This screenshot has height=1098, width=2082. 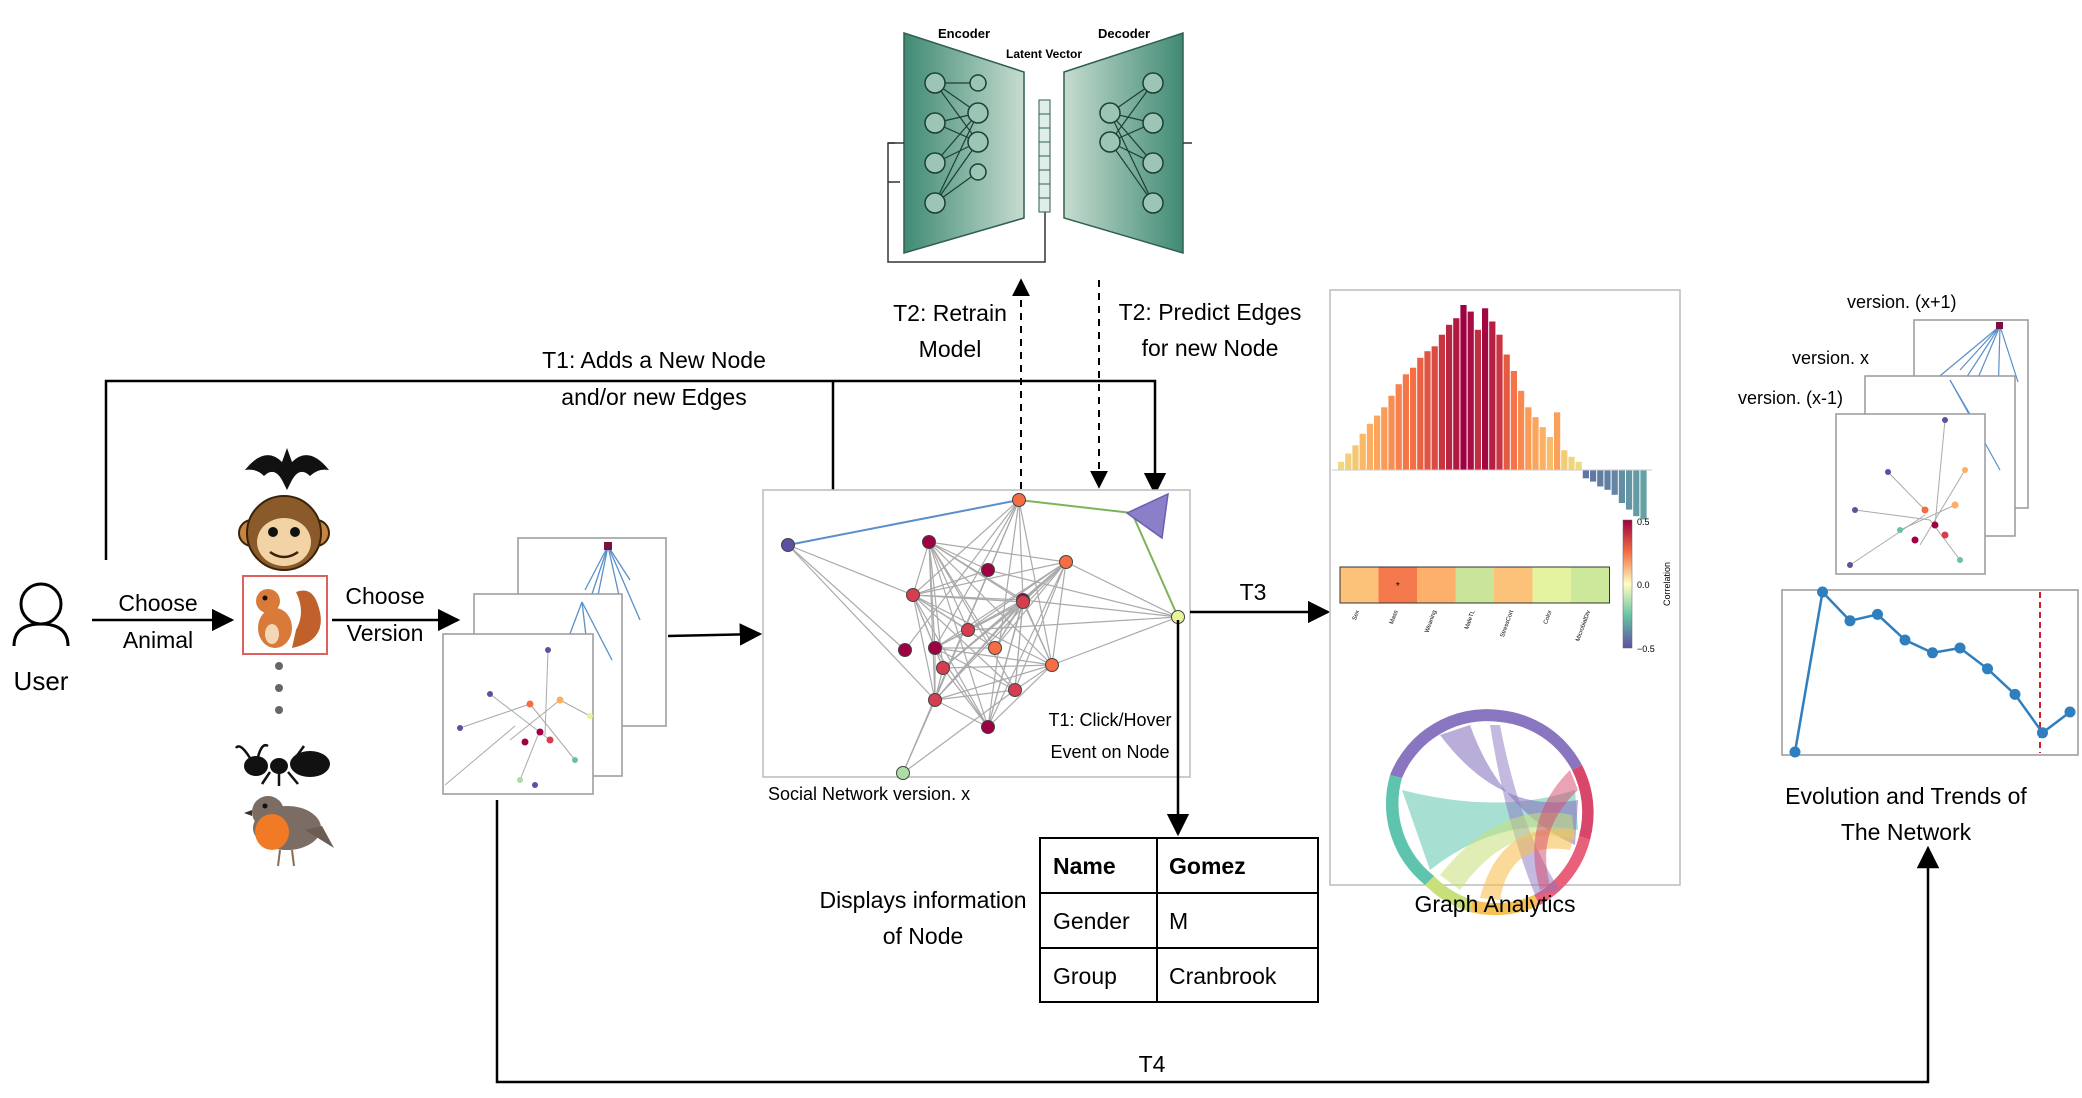 What do you see at coordinates (922, 900) in the screenshot?
I see `info-caption-1: Displays information` at bounding box center [922, 900].